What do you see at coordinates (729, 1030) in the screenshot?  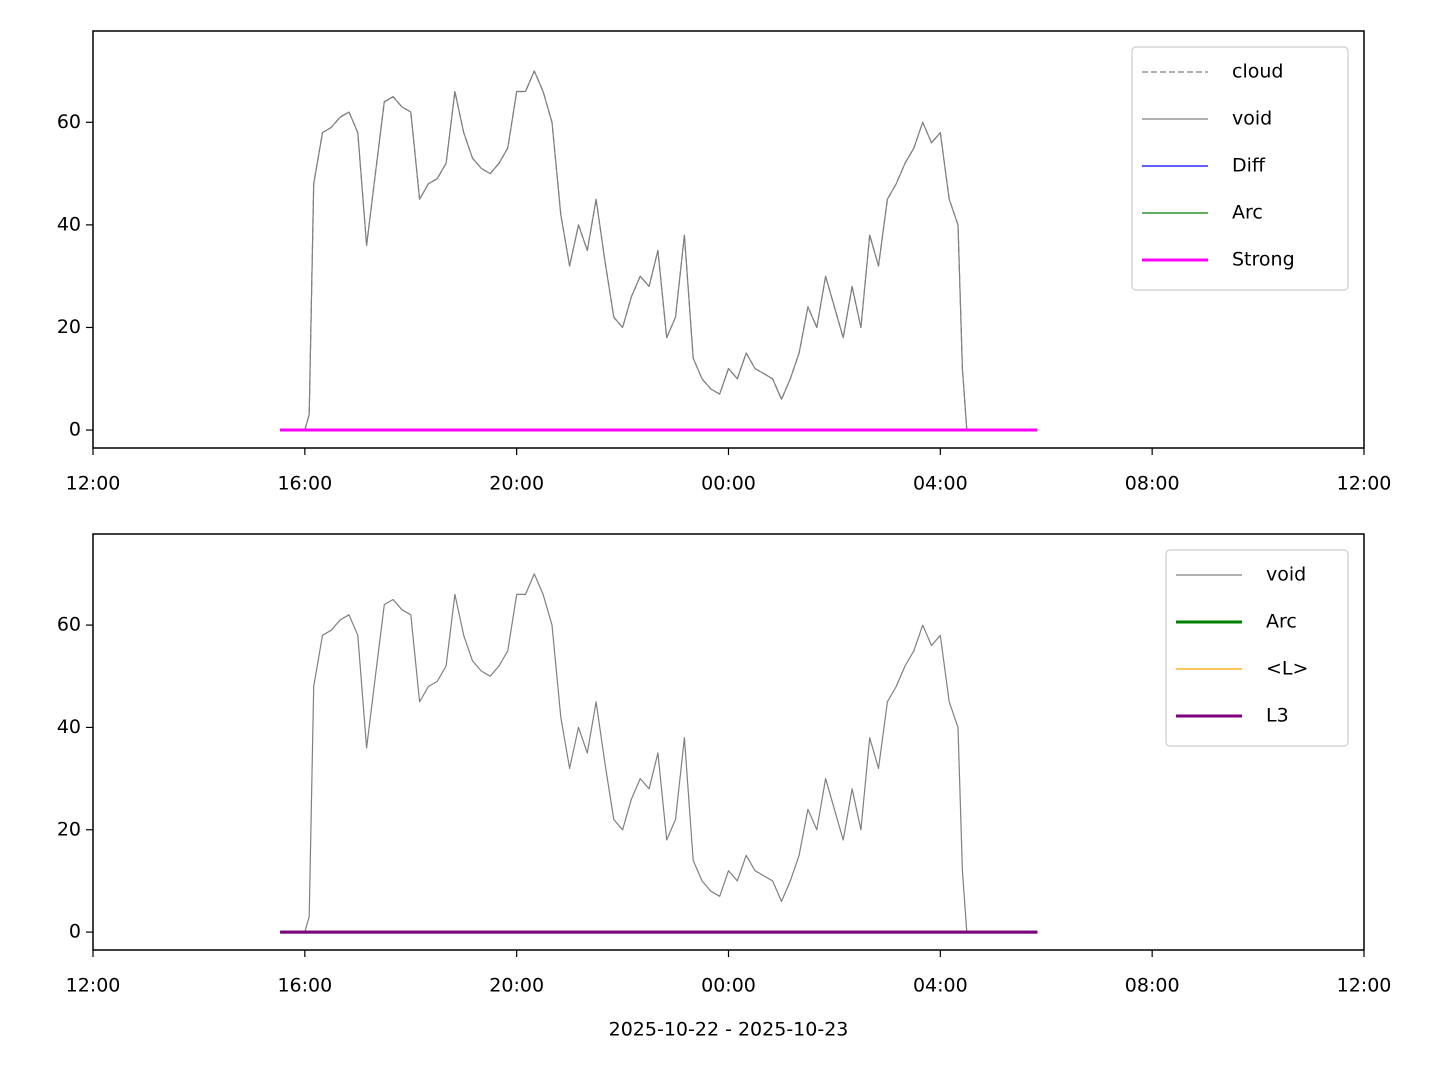 I see `x-axis-label: 2025-10-22 - 2025-10-23` at bounding box center [729, 1030].